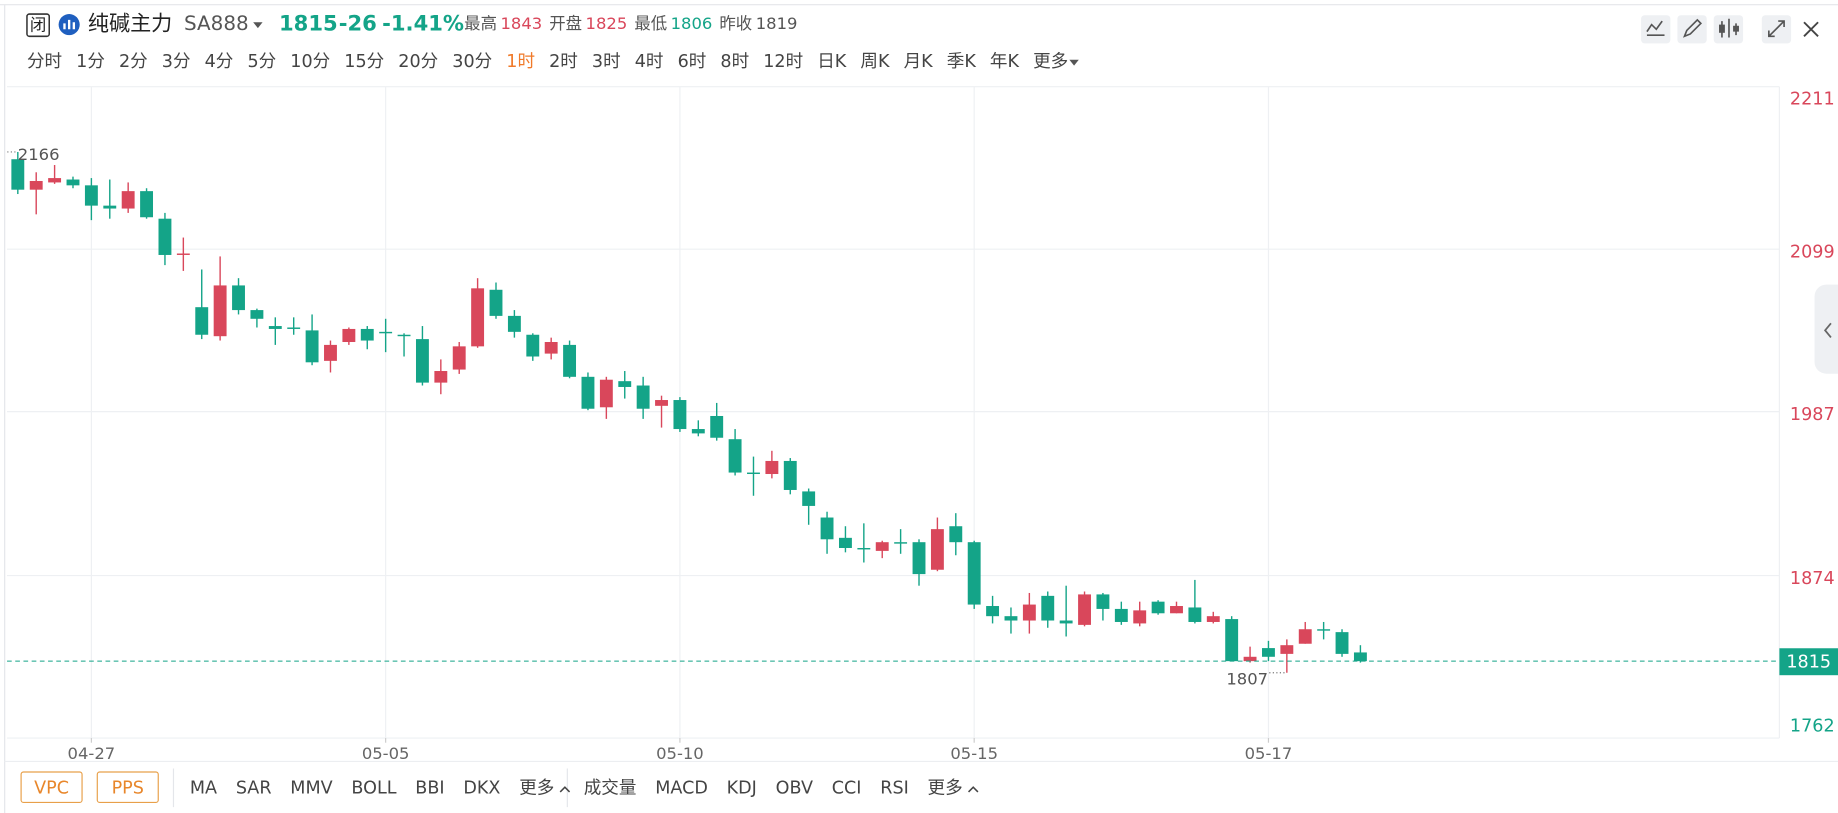 This screenshot has height=813, width=1838. What do you see at coordinates (735, 23) in the screenshot?
I see `stat-label: 昨收` at bounding box center [735, 23].